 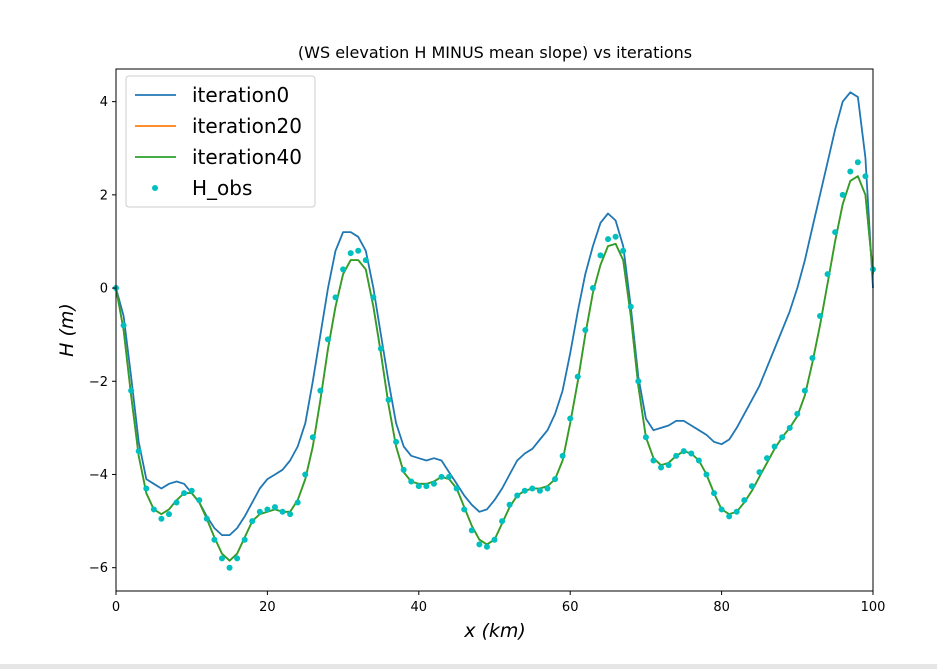 I want to click on legend-label: iteration20, so click(x=247, y=126).